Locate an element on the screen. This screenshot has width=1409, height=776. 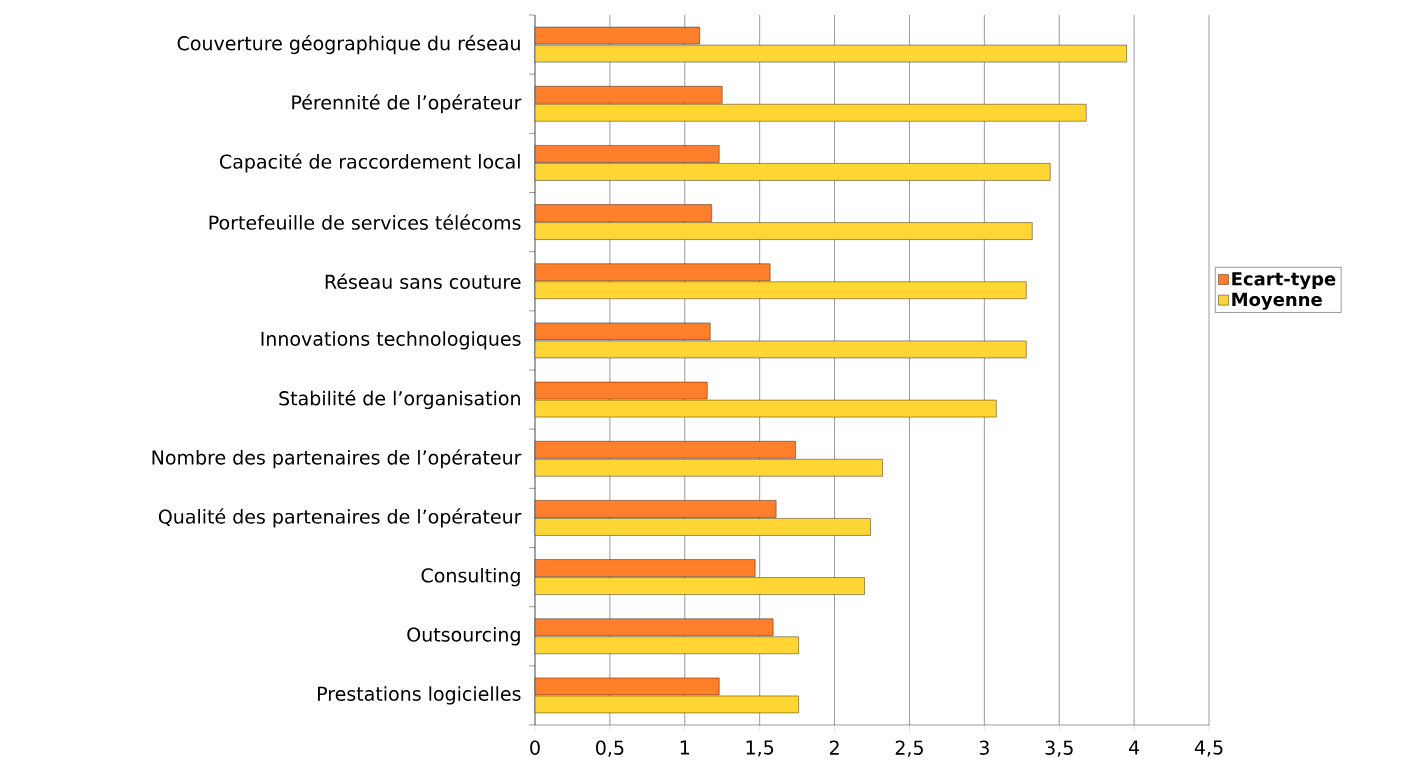
x-tick-label: 0 is located at coordinates (535, 747).